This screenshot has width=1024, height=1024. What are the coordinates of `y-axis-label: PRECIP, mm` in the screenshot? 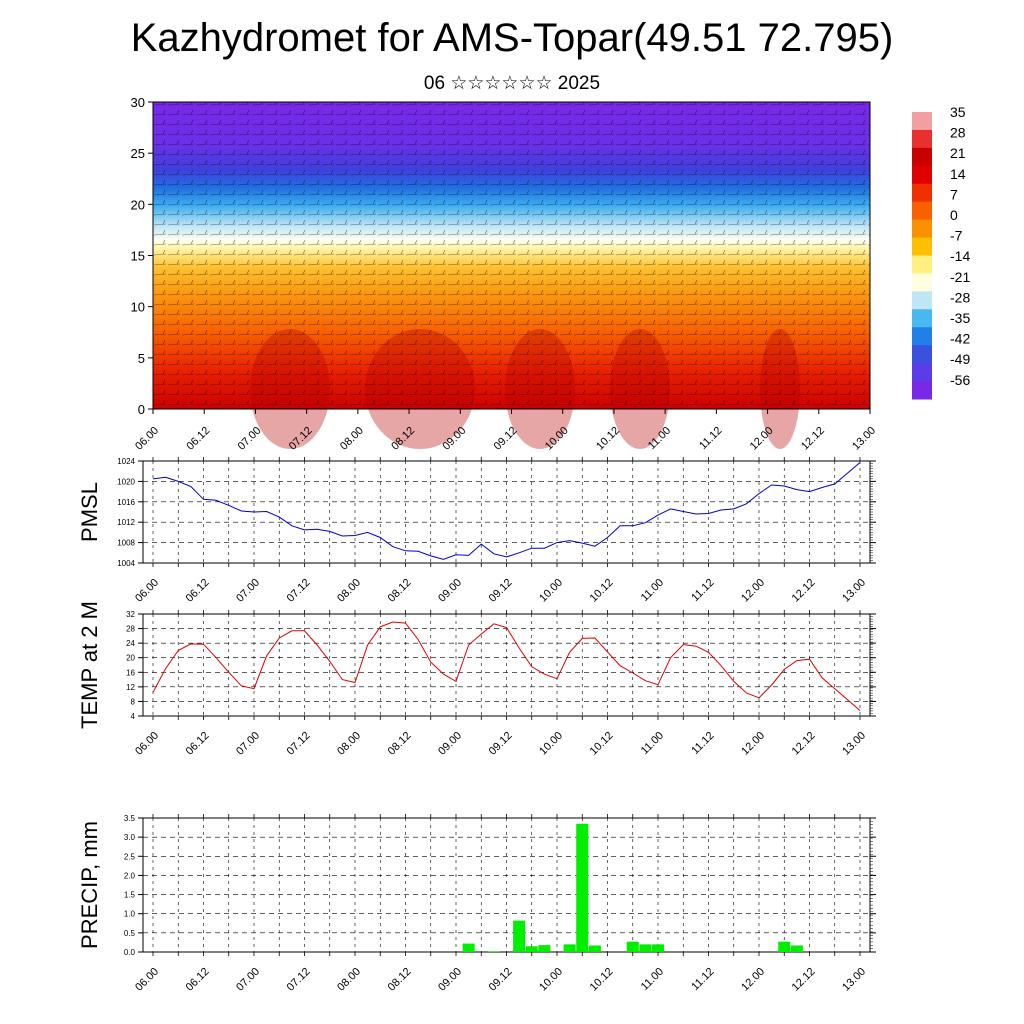 It's located at (89, 885).